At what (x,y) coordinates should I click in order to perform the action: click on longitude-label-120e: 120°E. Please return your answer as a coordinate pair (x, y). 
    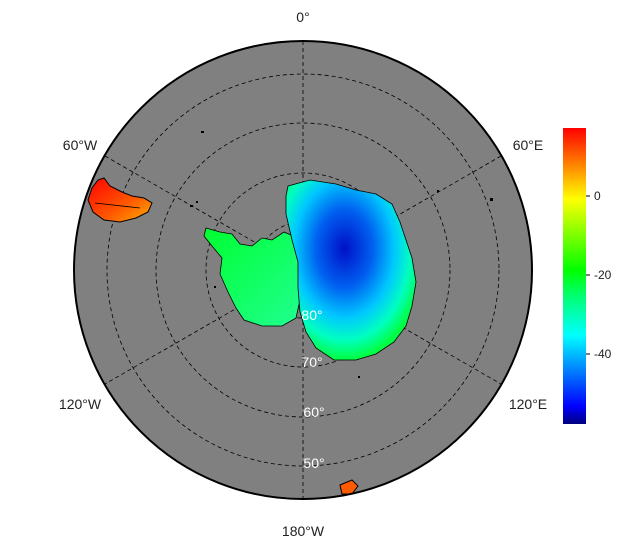
    Looking at the image, I should click on (528, 404).